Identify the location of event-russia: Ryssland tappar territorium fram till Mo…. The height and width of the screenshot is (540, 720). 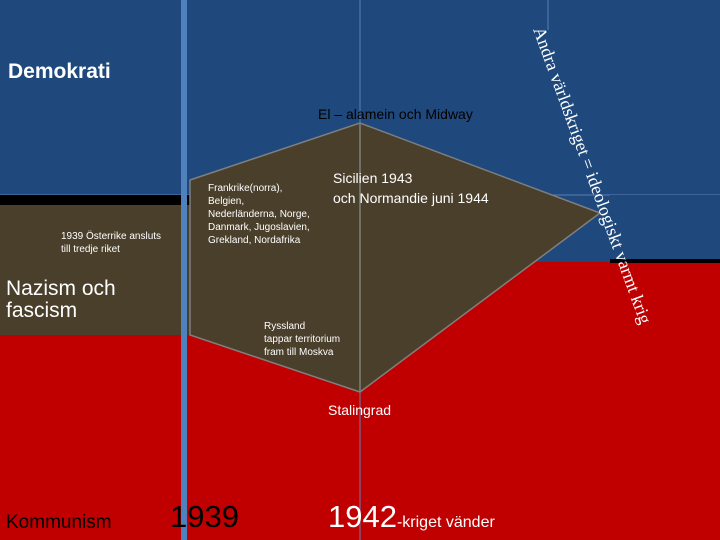
(302, 339).